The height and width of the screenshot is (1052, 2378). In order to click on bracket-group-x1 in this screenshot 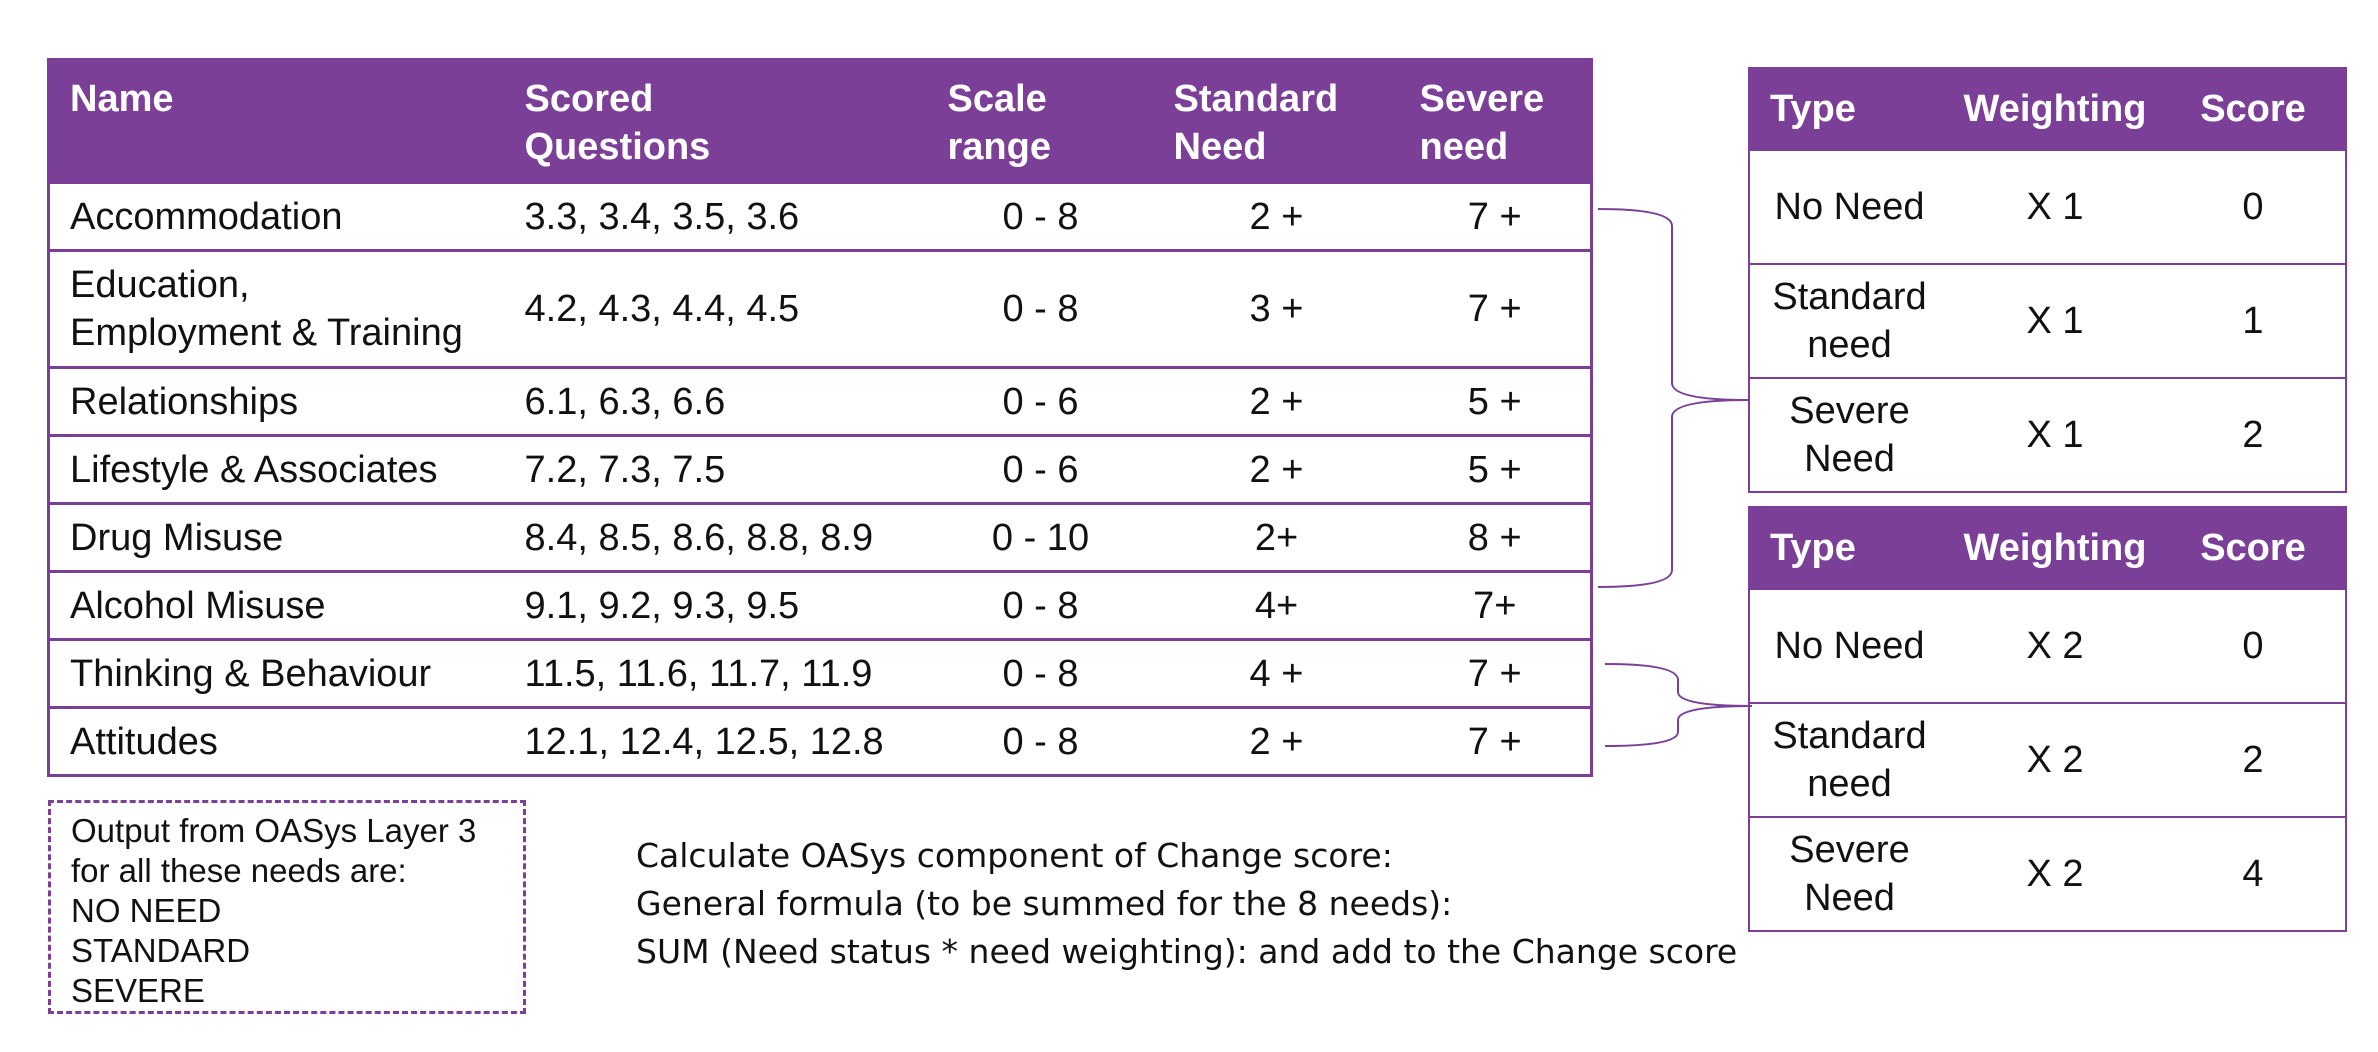, I will do `click(1673, 398)`.